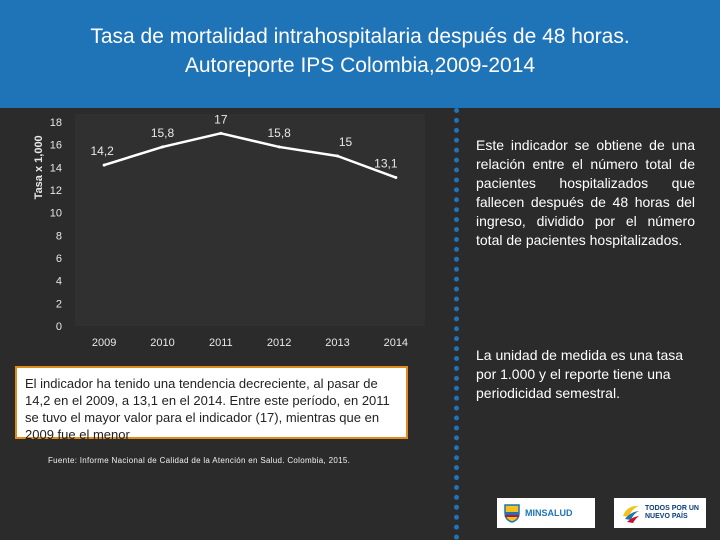 The width and height of the screenshot is (720, 540). What do you see at coordinates (666, 516) in the screenshot?
I see `logo-line-2: NUEVO PAÍS` at bounding box center [666, 516].